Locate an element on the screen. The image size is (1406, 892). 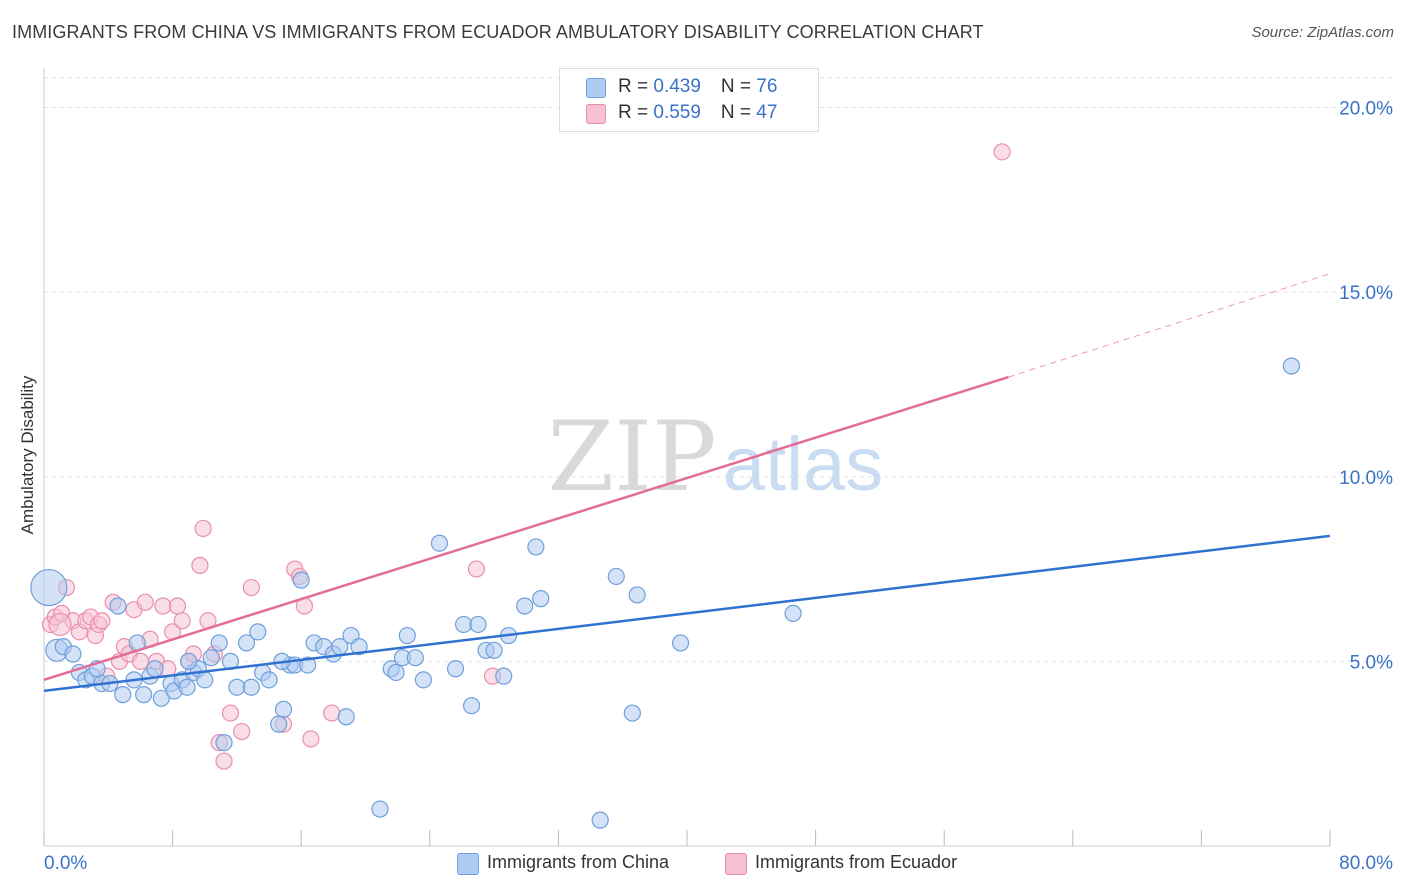
y-tick-label: 20.0% is located at coordinates (1366, 109).